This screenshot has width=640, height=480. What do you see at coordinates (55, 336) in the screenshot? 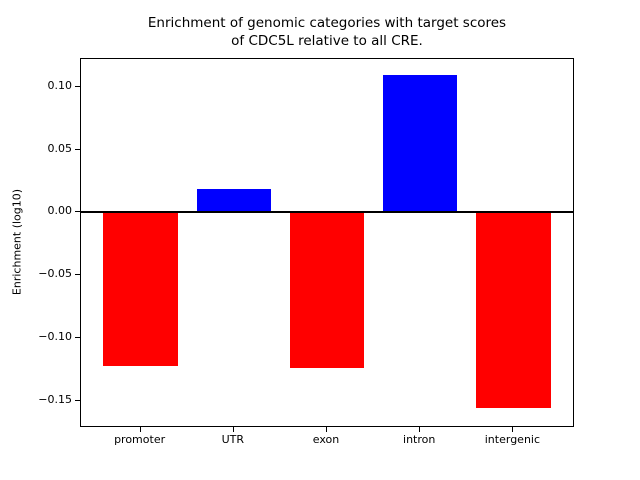
I see `y-tick-label: −0.10` at bounding box center [55, 336].